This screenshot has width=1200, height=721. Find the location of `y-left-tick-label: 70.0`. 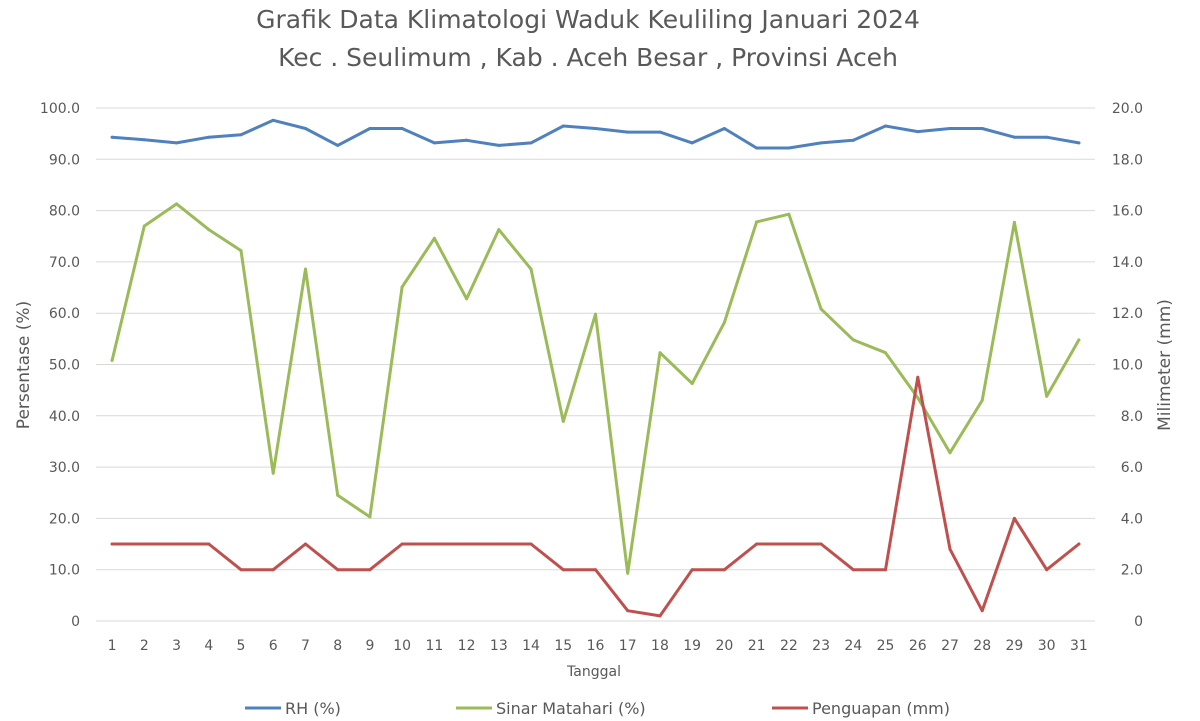

y-left-tick-label: 70.0 is located at coordinates (64, 263).